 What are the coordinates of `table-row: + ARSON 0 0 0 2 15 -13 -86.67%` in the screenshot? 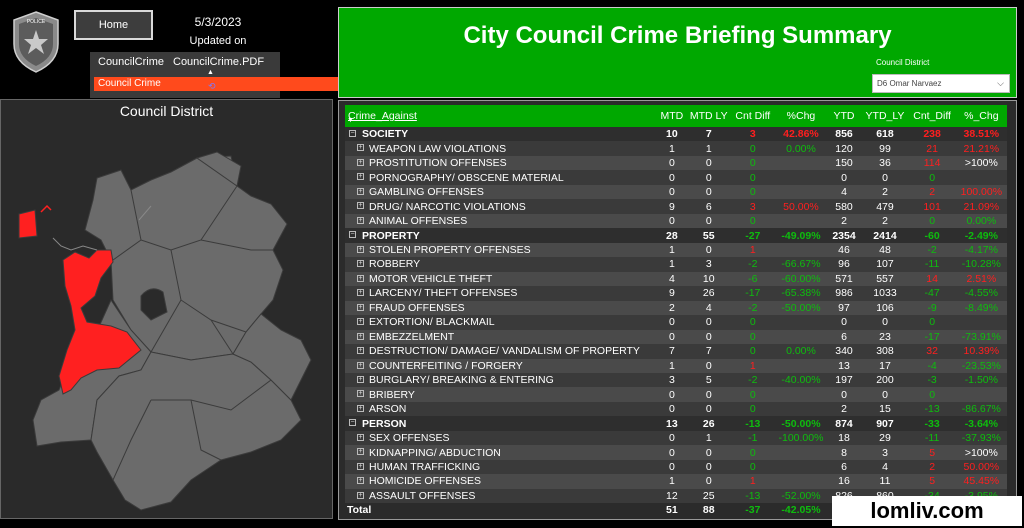 It's located at (676, 409).